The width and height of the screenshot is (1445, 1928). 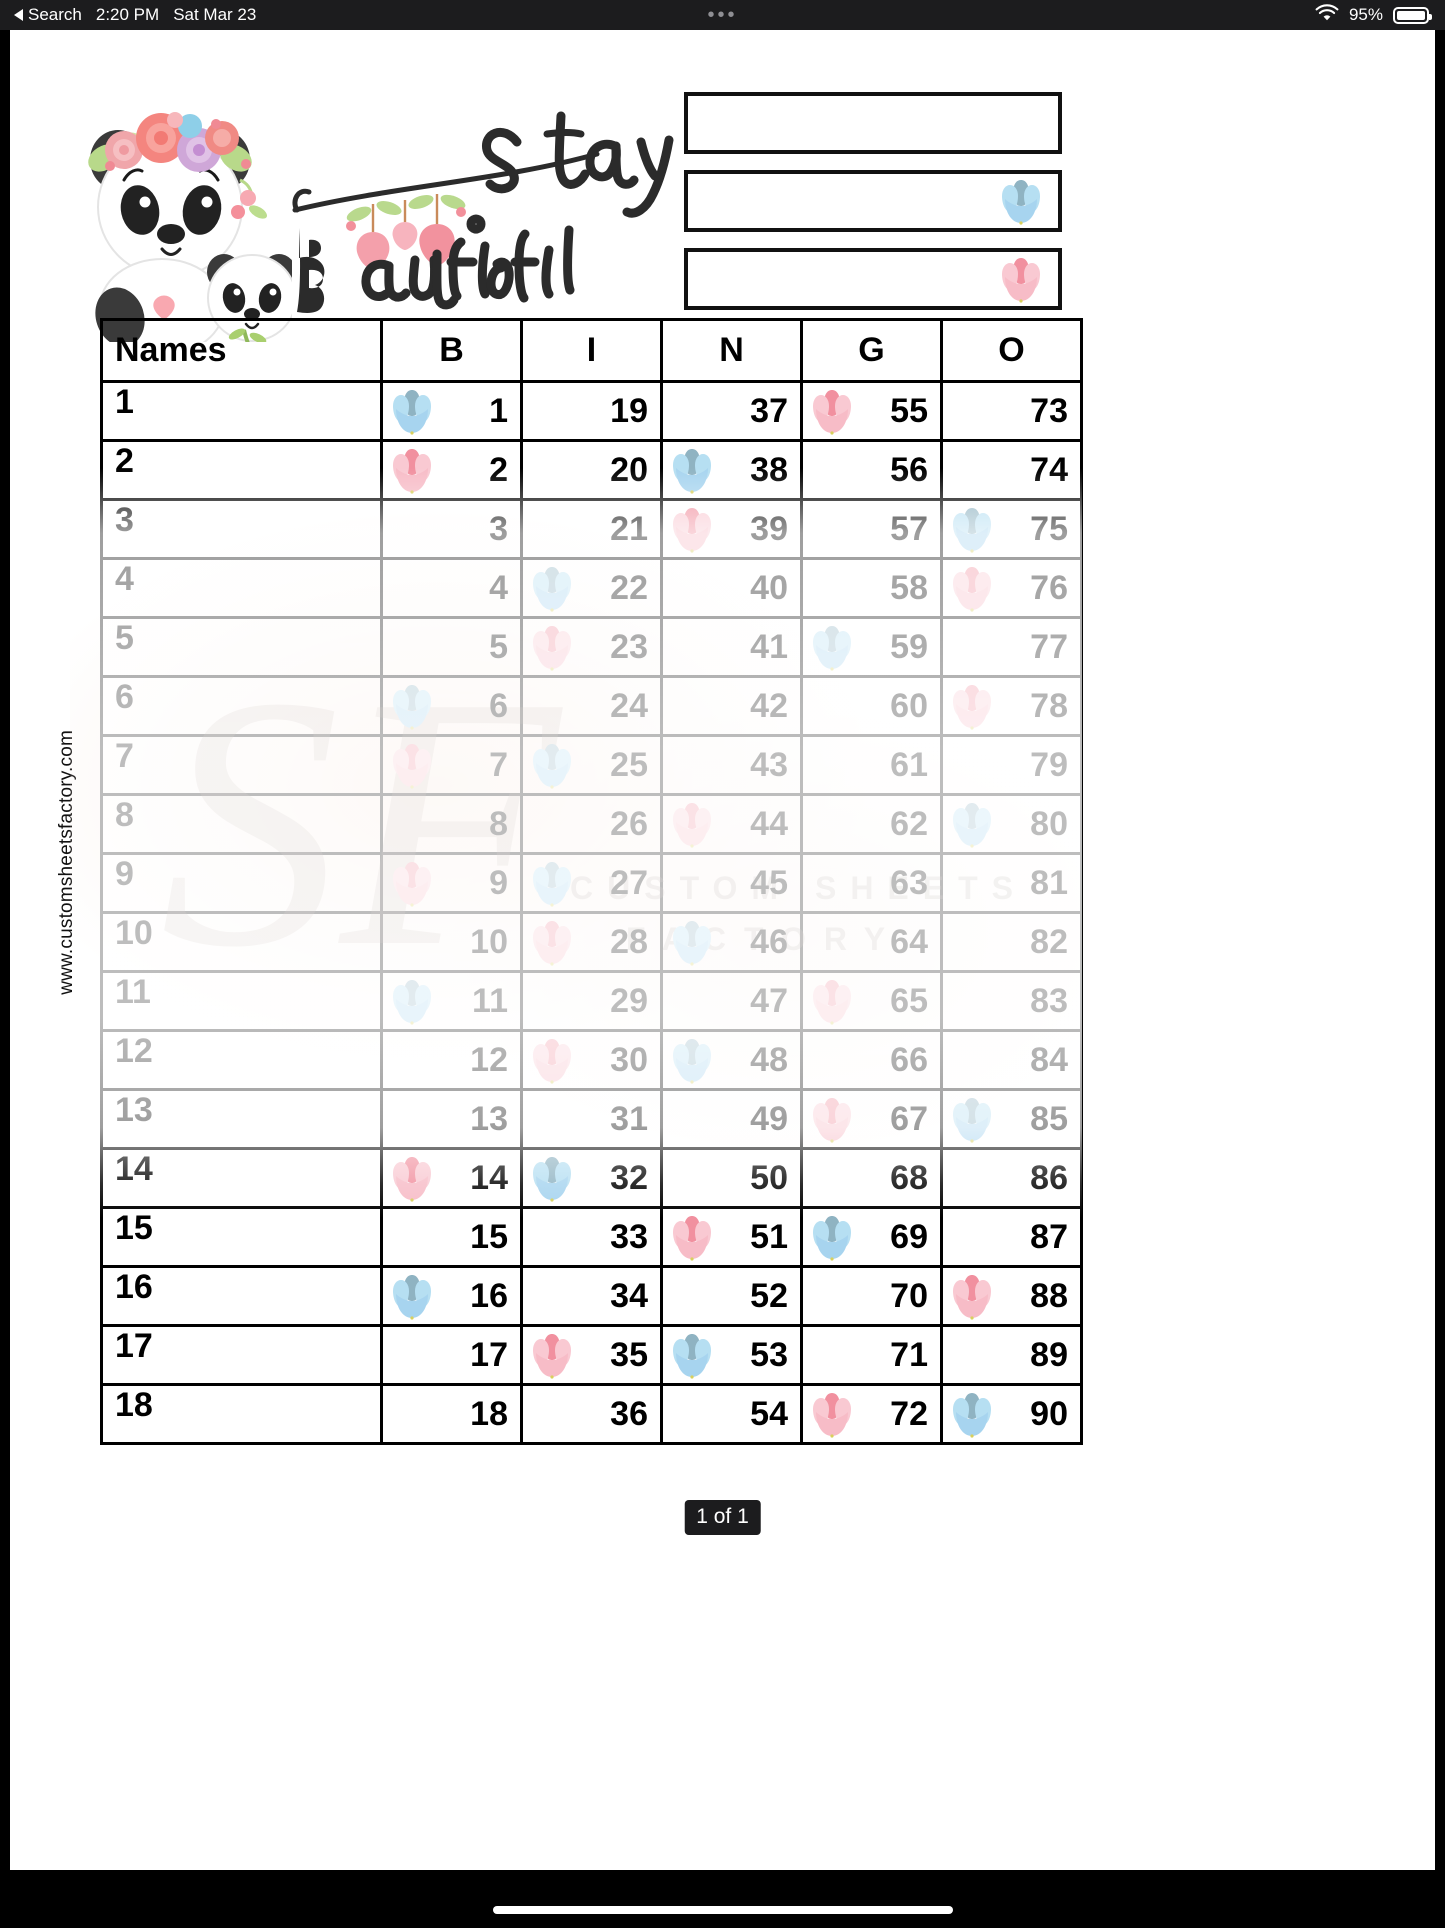 I want to click on name-cell: 7, so click(x=241, y=765).